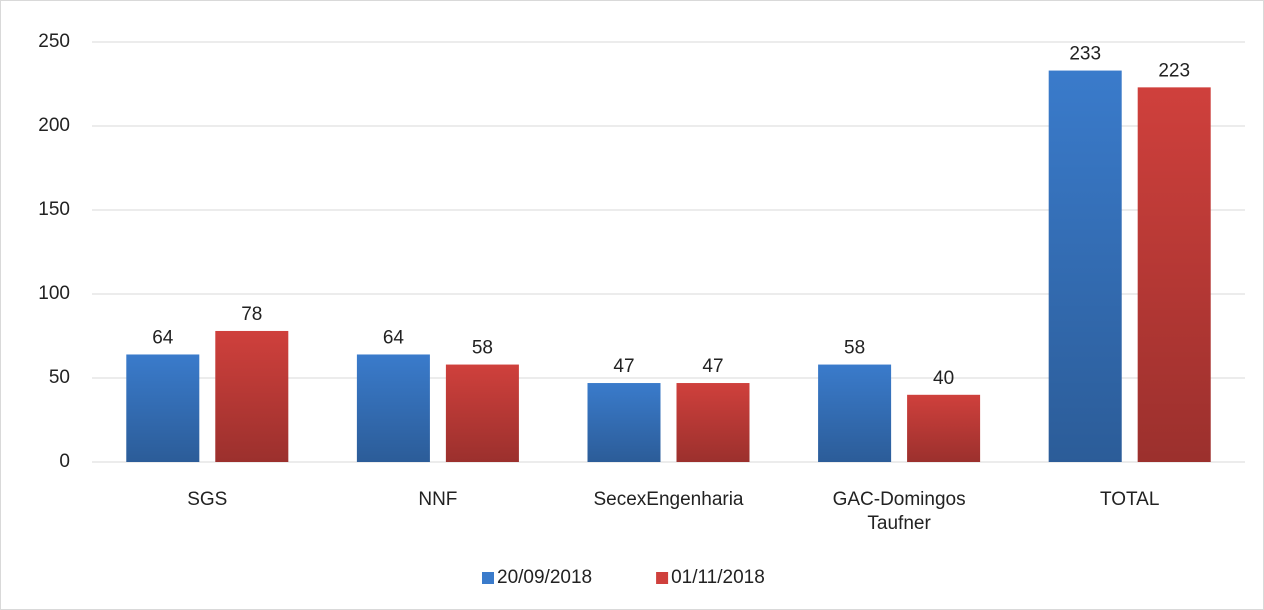 The height and width of the screenshot is (610, 1264). What do you see at coordinates (59, 377) in the screenshot?
I see `y-tick-label: 50` at bounding box center [59, 377].